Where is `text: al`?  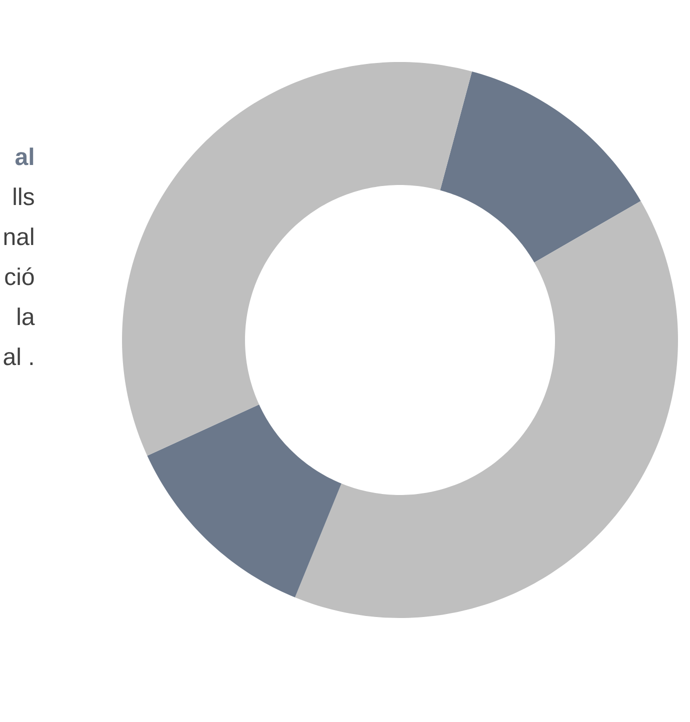 text: al is located at coordinates (24, 157).